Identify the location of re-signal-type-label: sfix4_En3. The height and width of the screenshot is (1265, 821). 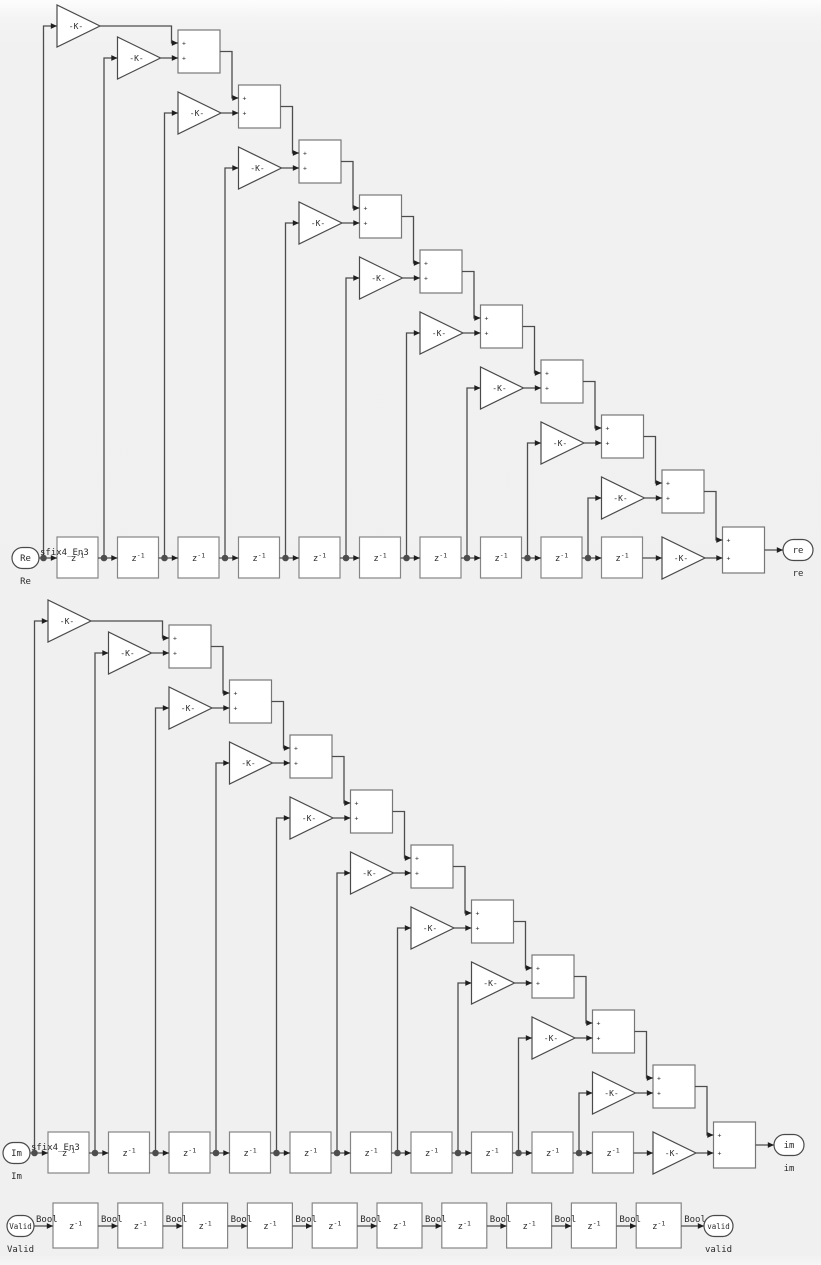
(64, 553).